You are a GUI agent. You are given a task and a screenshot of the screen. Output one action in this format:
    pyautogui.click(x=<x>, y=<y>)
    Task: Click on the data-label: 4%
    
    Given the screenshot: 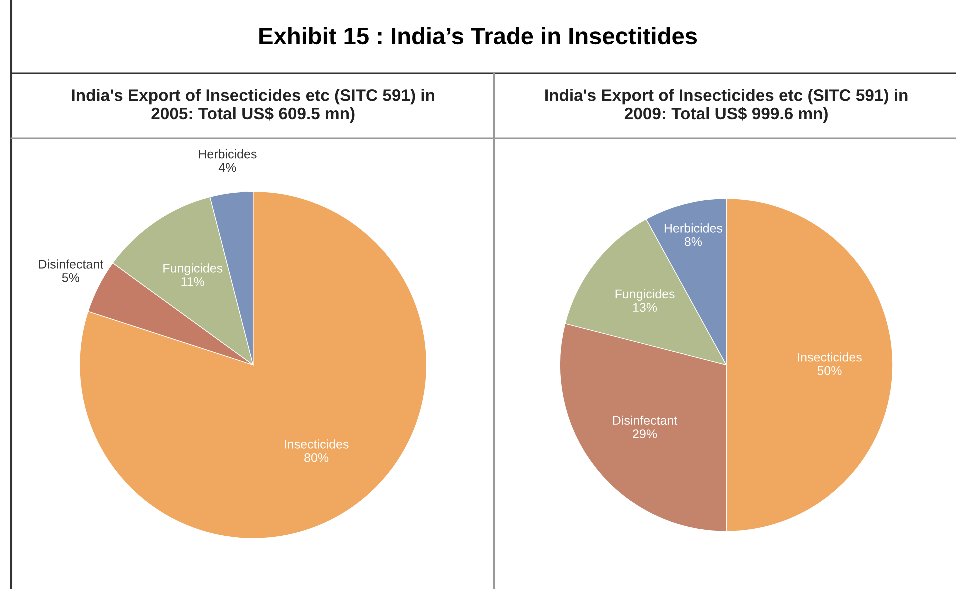 What is the action you would take?
    pyautogui.click(x=227, y=167)
    